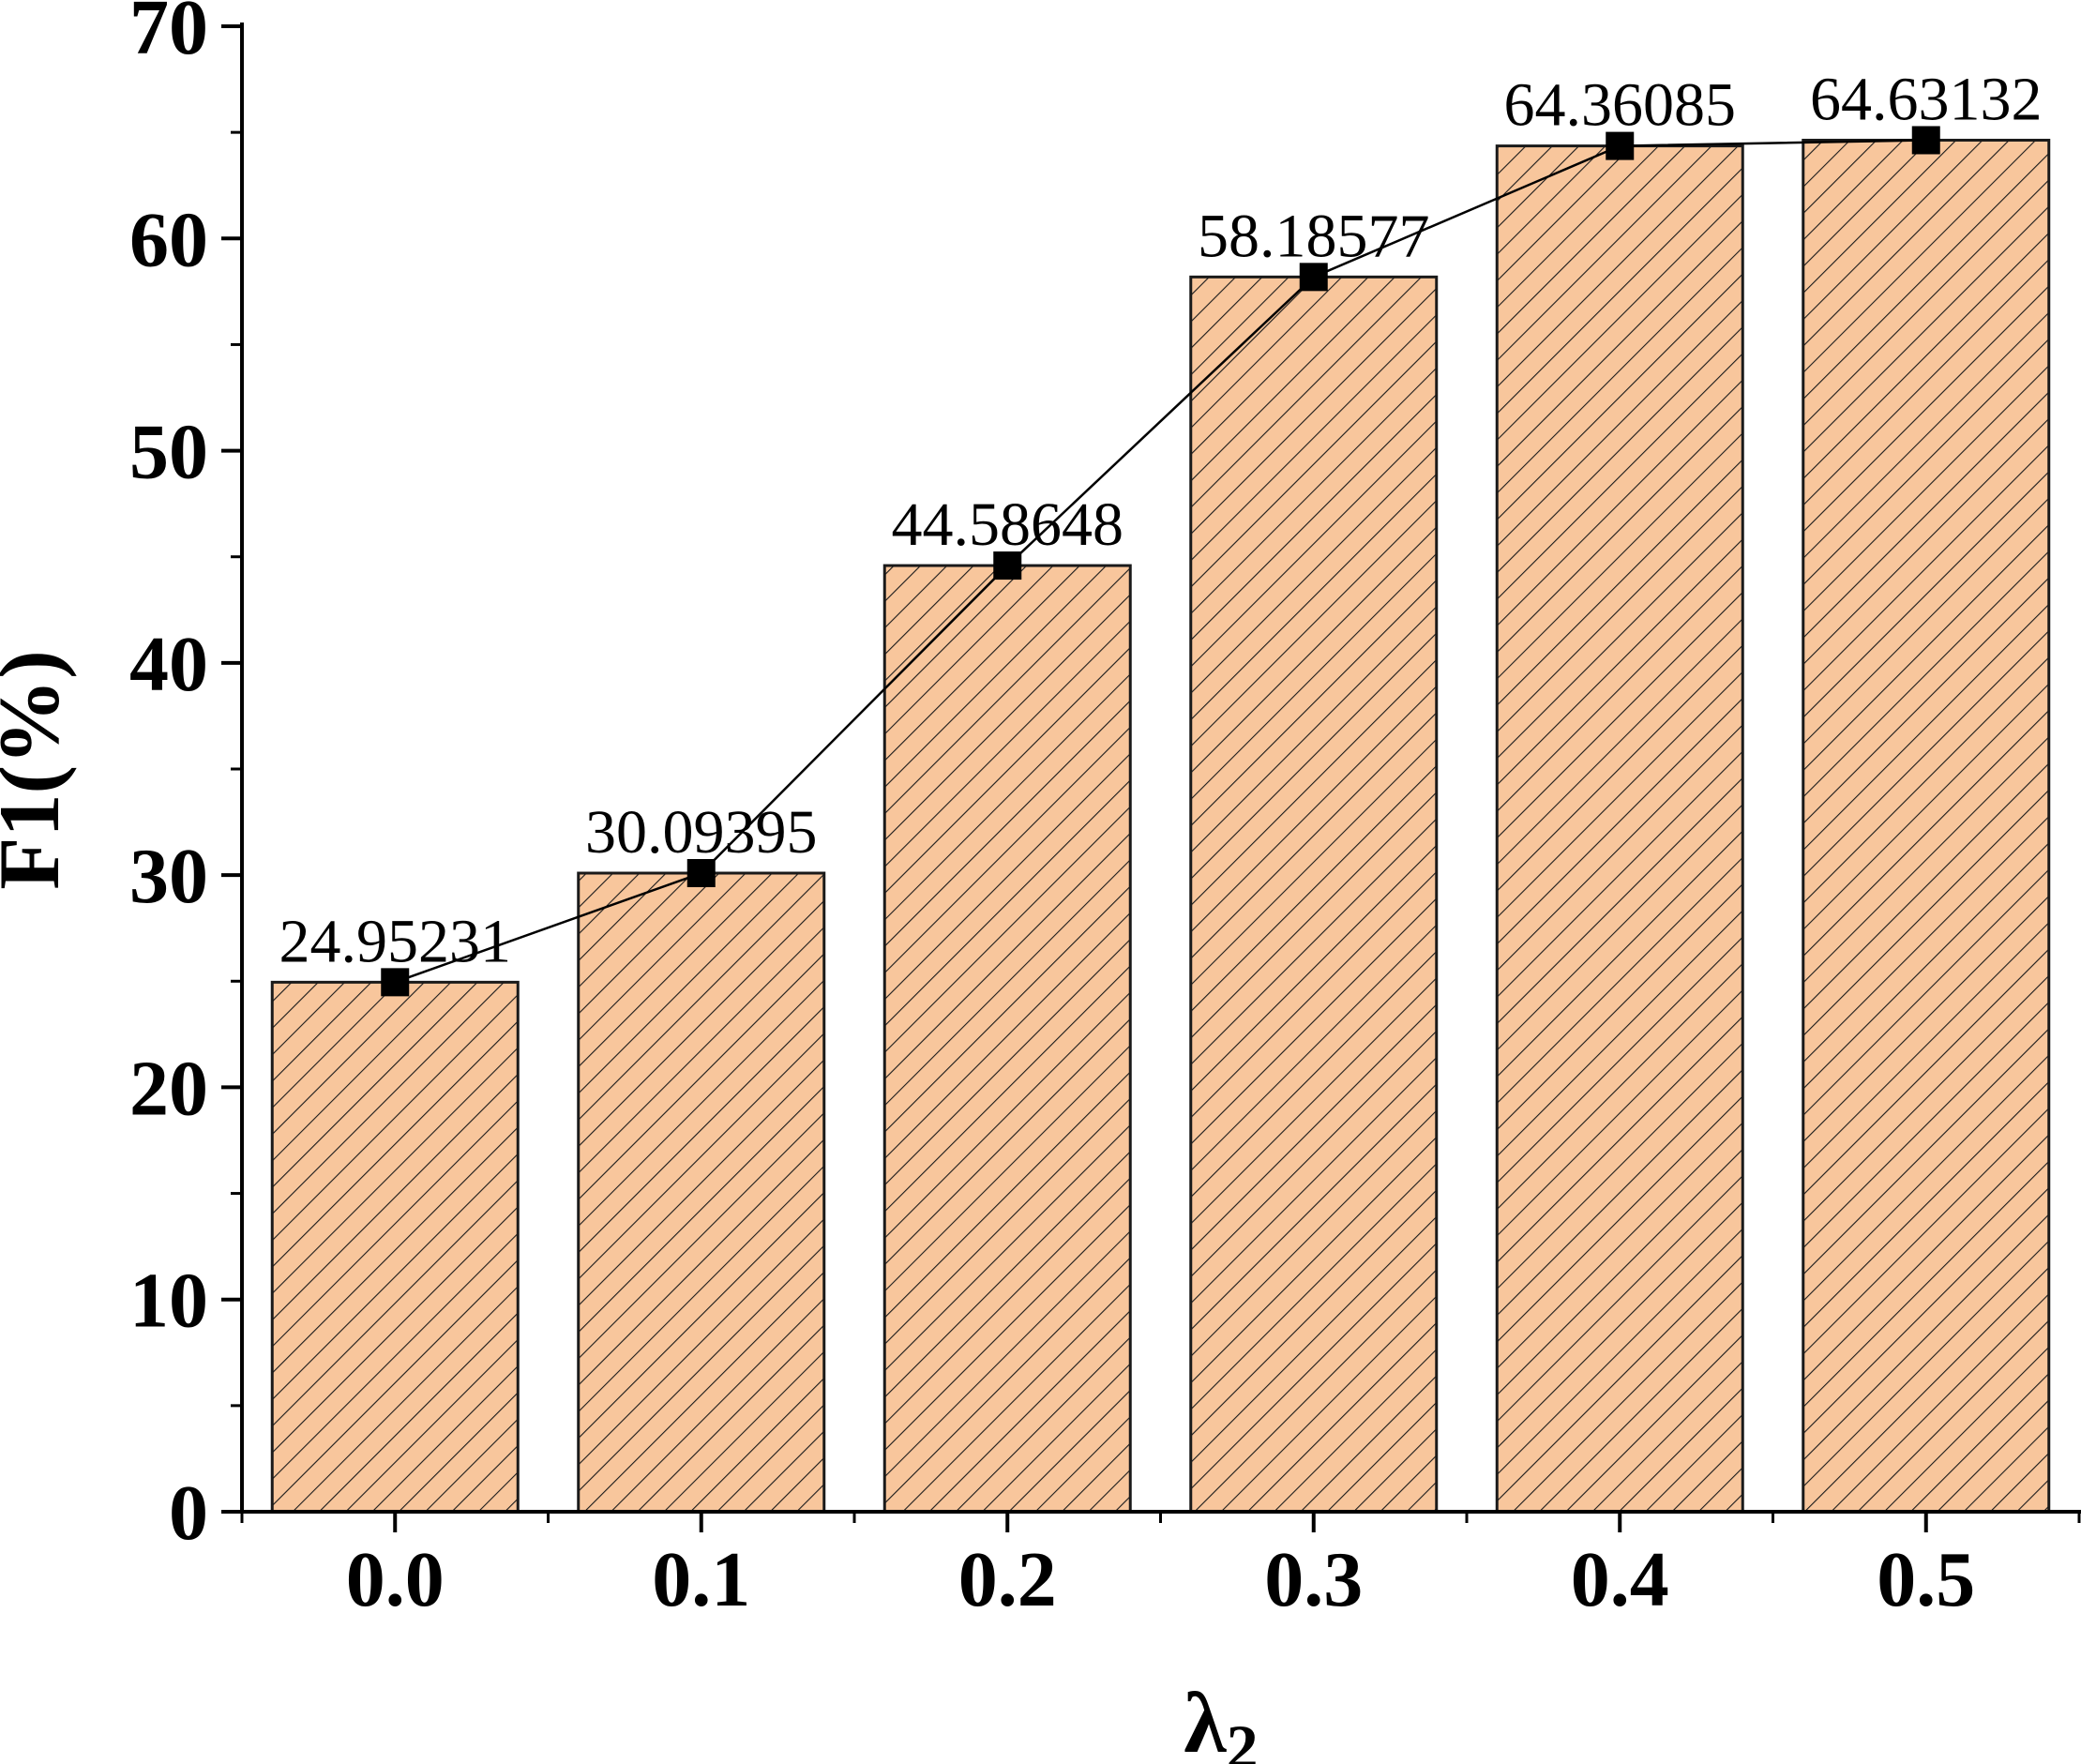 The width and height of the screenshot is (2081, 1764). What do you see at coordinates (169, 1088) in the screenshot?
I see `y-tick-label: 20` at bounding box center [169, 1088].